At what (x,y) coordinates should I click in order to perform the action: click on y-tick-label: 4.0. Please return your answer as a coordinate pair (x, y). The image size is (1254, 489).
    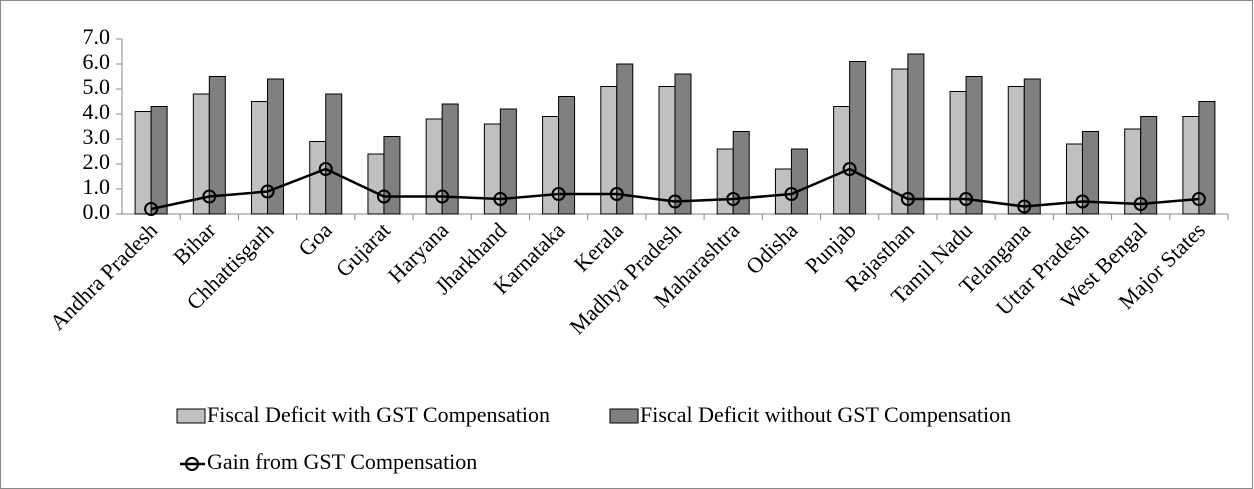
    Looking at the image, I should click on (97, 111).